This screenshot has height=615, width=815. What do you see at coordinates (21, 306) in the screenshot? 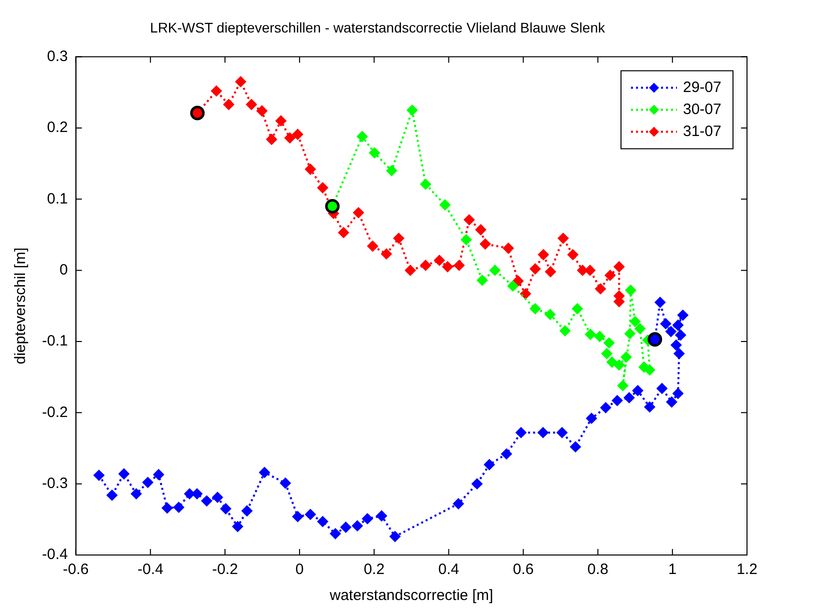
I see `y-axis-title: diepteverschil [m]` at bounding box center [21, 306].